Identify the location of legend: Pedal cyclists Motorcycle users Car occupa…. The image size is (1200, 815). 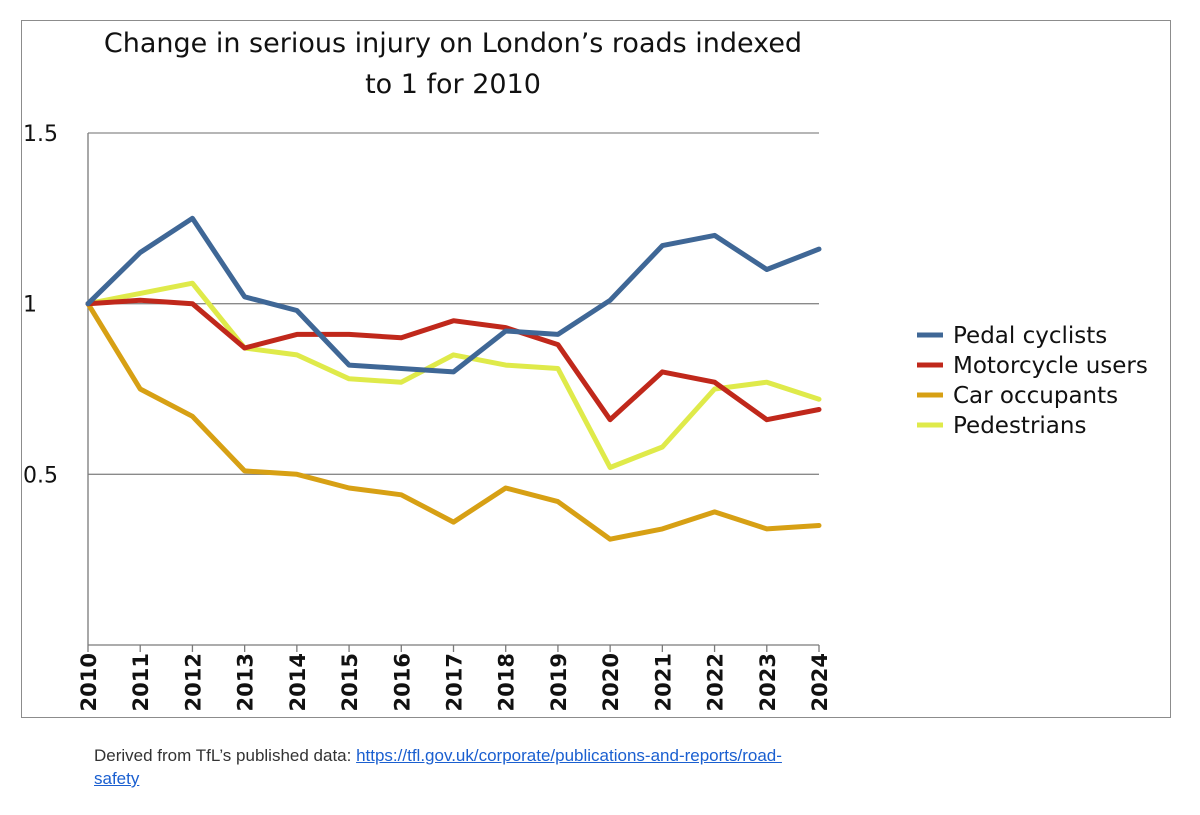
(1032, 381).